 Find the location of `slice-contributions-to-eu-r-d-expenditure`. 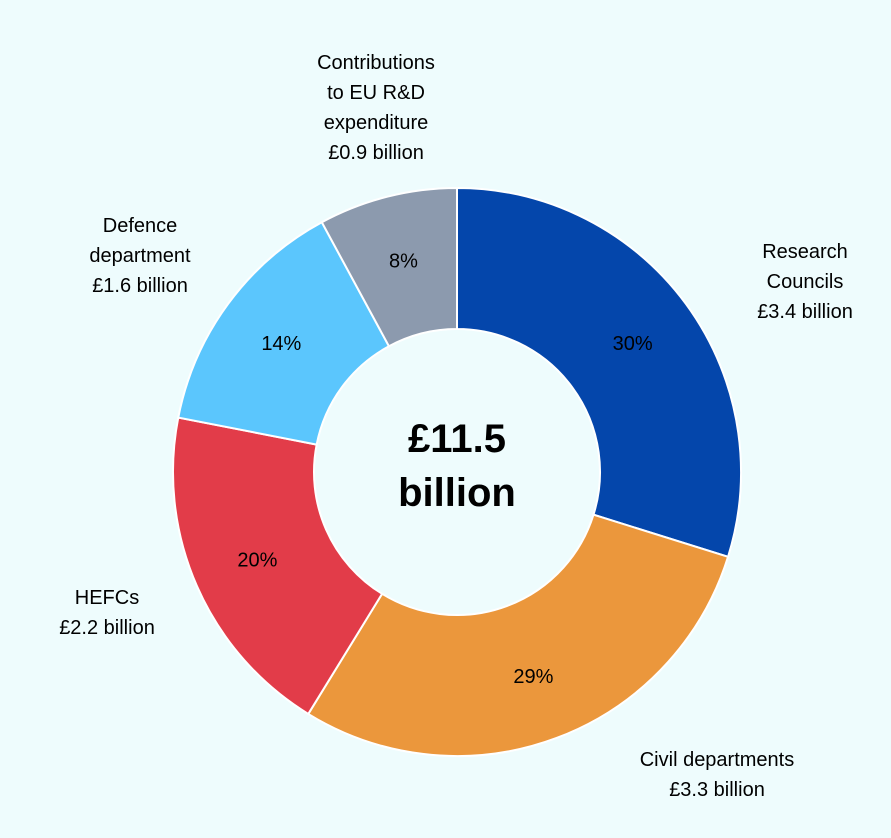

slice-contributions-to-eu-r-d-expenditure is located at coordinates (389, 267).